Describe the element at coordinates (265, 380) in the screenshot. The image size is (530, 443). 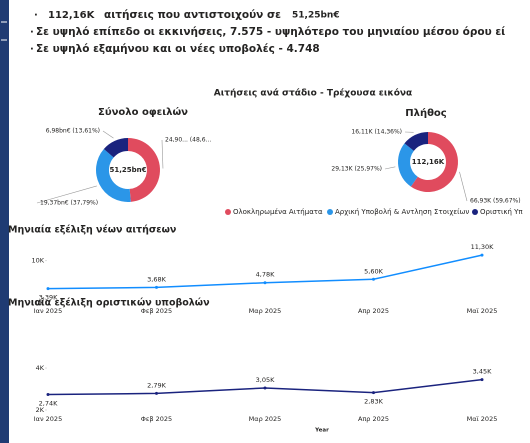
I see `data-label: 3,05K` at that location.